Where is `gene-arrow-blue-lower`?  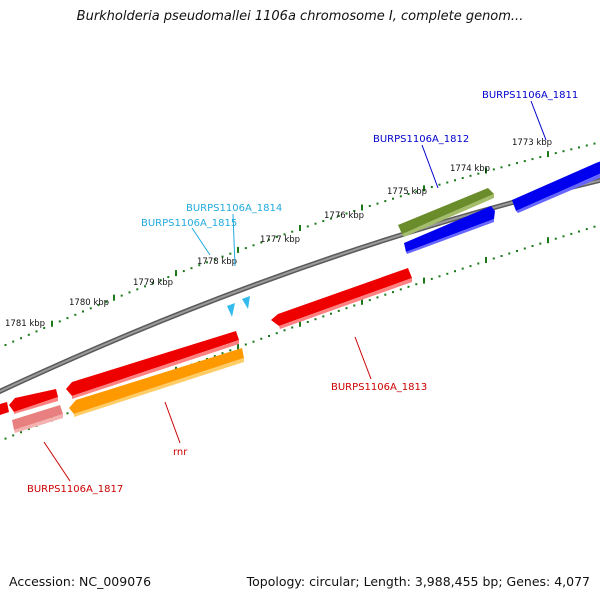
gene-arrow-blue-lower is located at coordinates (449, 230).